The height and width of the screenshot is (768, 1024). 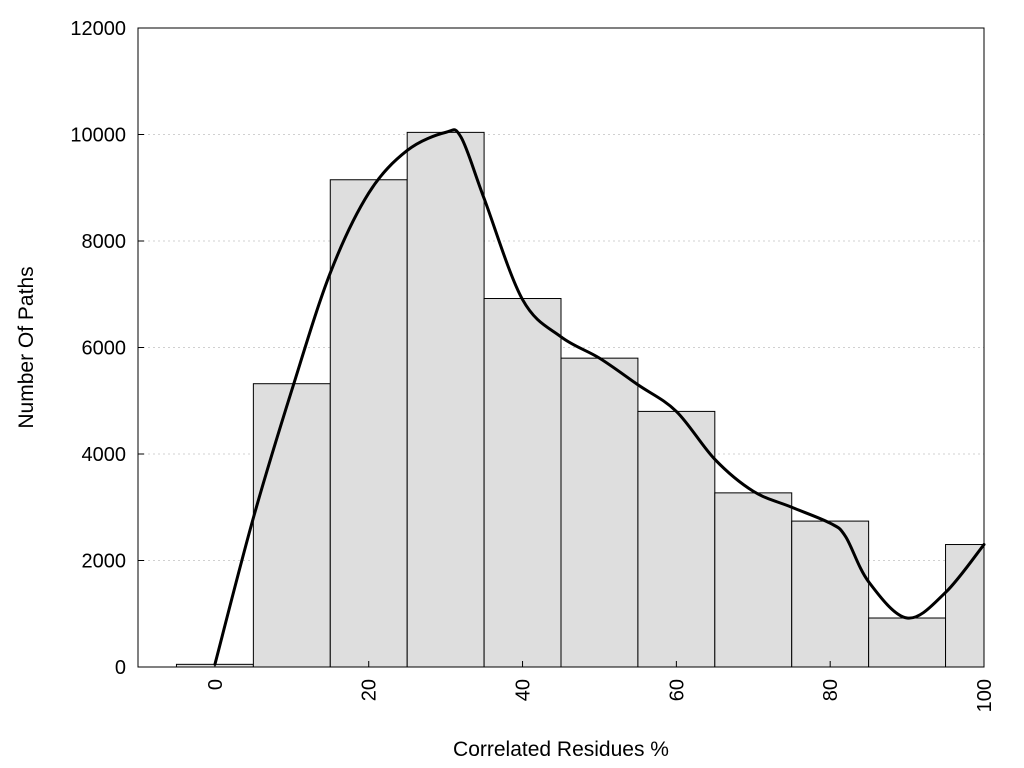 I want to click on x-tick-label: 80, so click(x=831, y=690).